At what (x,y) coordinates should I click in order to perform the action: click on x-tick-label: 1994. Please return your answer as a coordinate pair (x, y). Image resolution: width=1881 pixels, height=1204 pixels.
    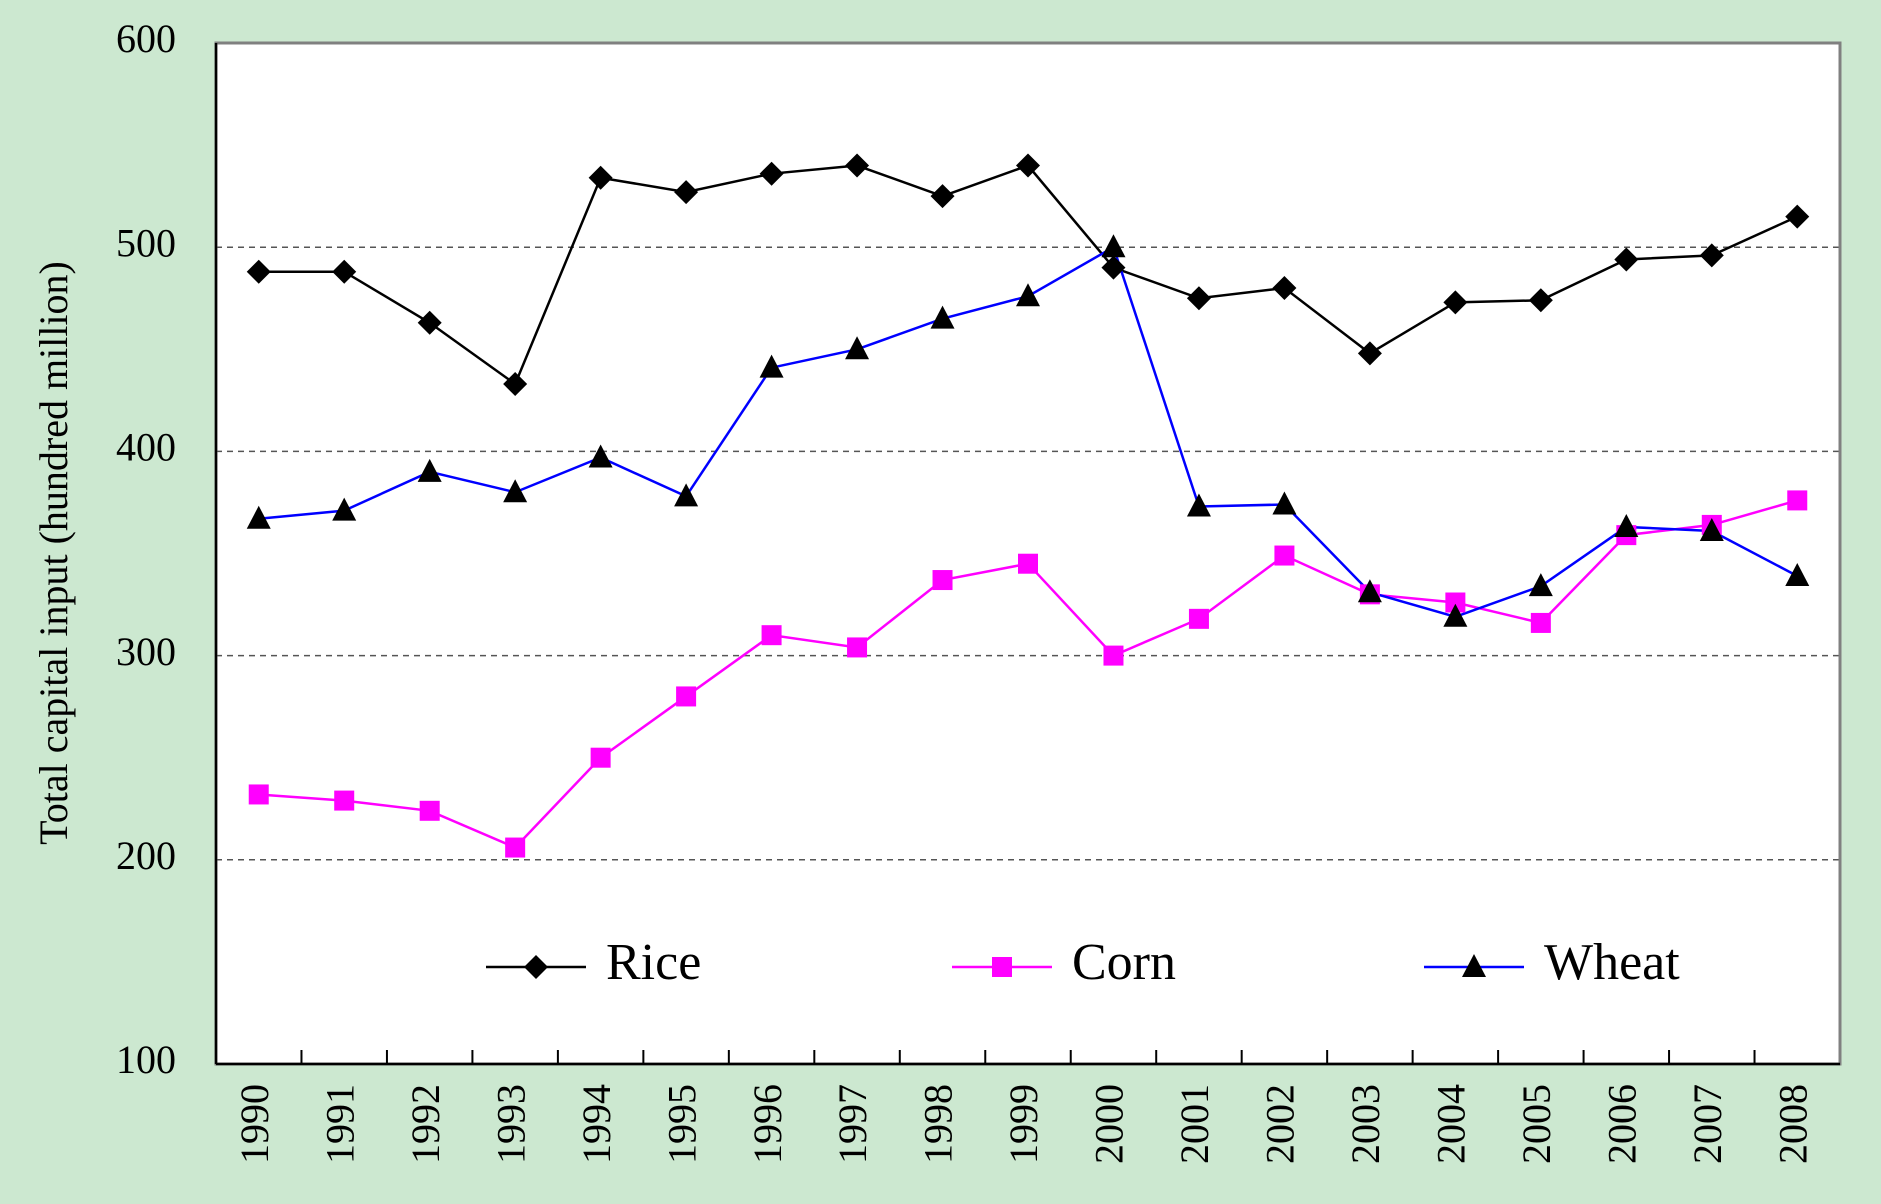
    Looking at the image, I should click on (596, 1124).